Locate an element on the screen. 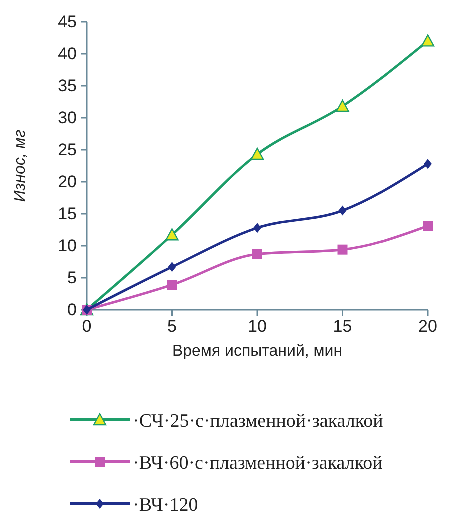 The width and height of the screenshot is (459, 523). y-tick-label: 45 is located at coordinates (67, 22).